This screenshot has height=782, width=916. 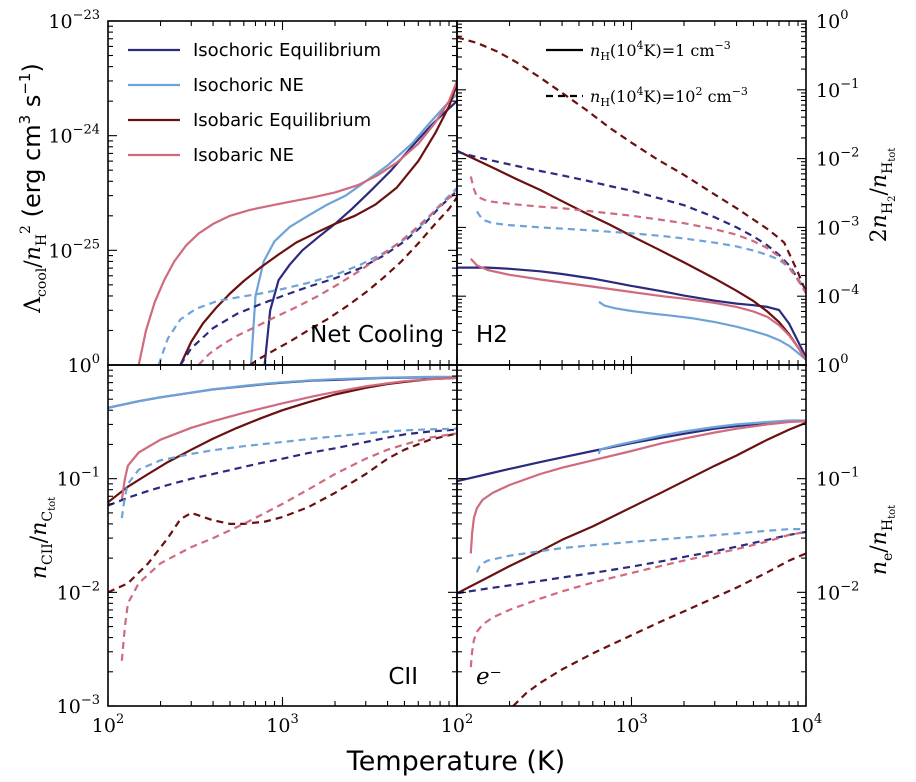 What do you see at coordinates (74, 135) in the screenshot?
I see `y-tick-label: 10⁻²⁴` at bounding box center [74, 135].